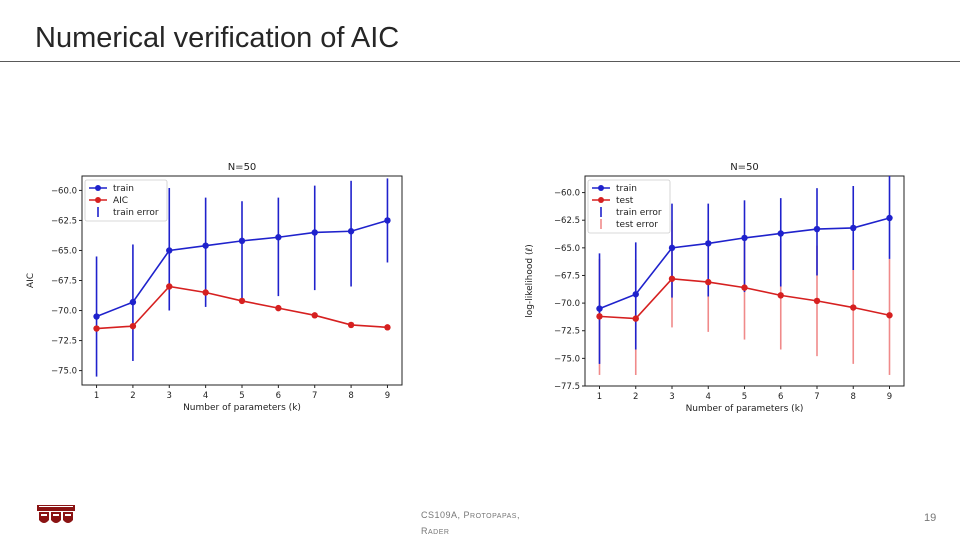 The image size is (960, 540). I want to click on legend-label: test, so click(625, 201).